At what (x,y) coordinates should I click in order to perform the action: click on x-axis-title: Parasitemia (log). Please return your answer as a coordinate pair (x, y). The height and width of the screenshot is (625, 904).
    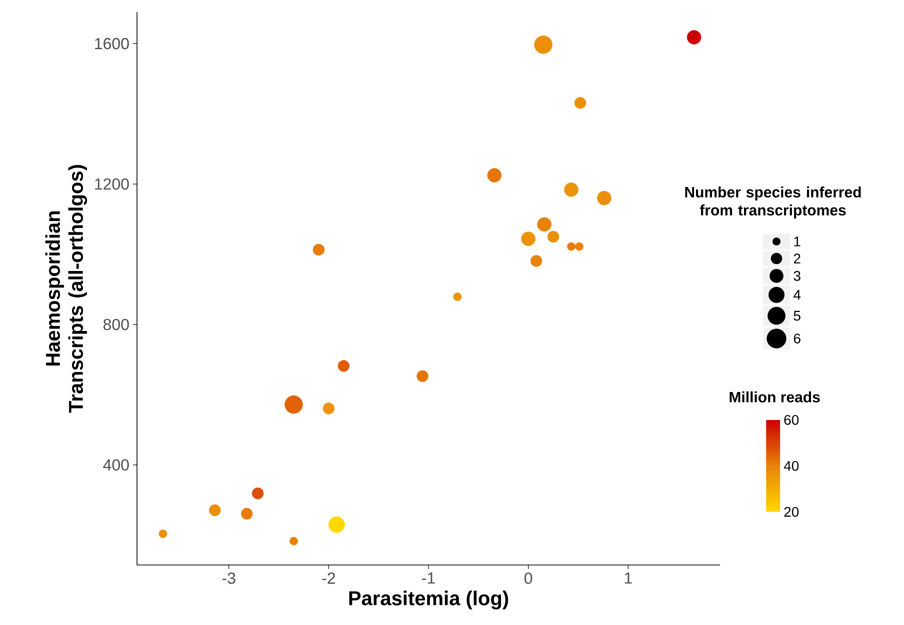
    Looking at the image, I should click on (428, 600).